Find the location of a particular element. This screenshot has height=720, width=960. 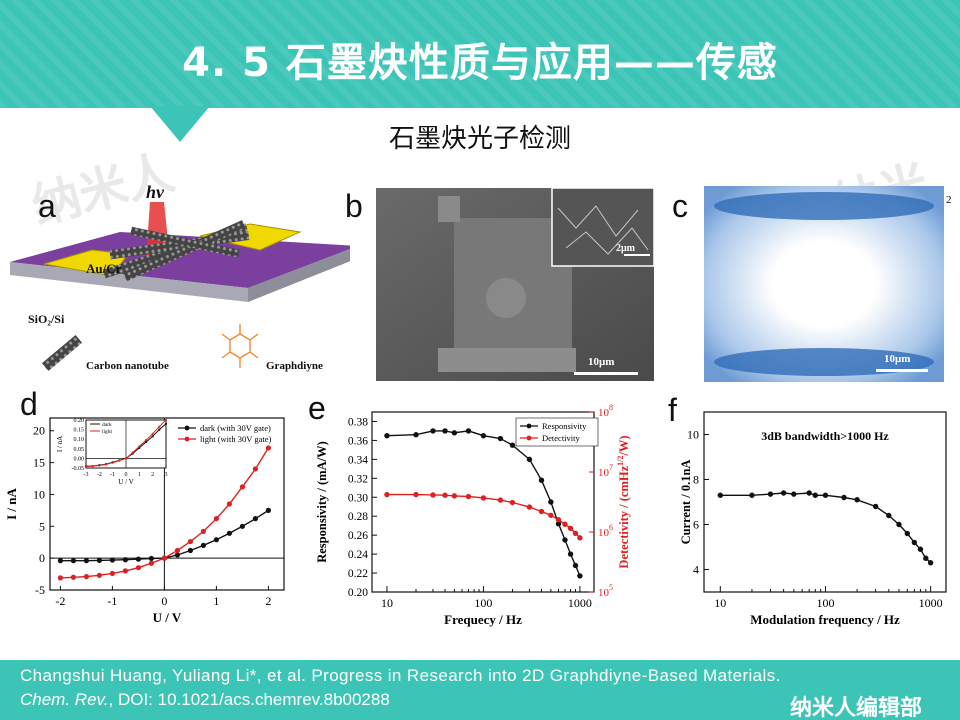

tick-label: 0.32 is located at coordinates (358, 479).